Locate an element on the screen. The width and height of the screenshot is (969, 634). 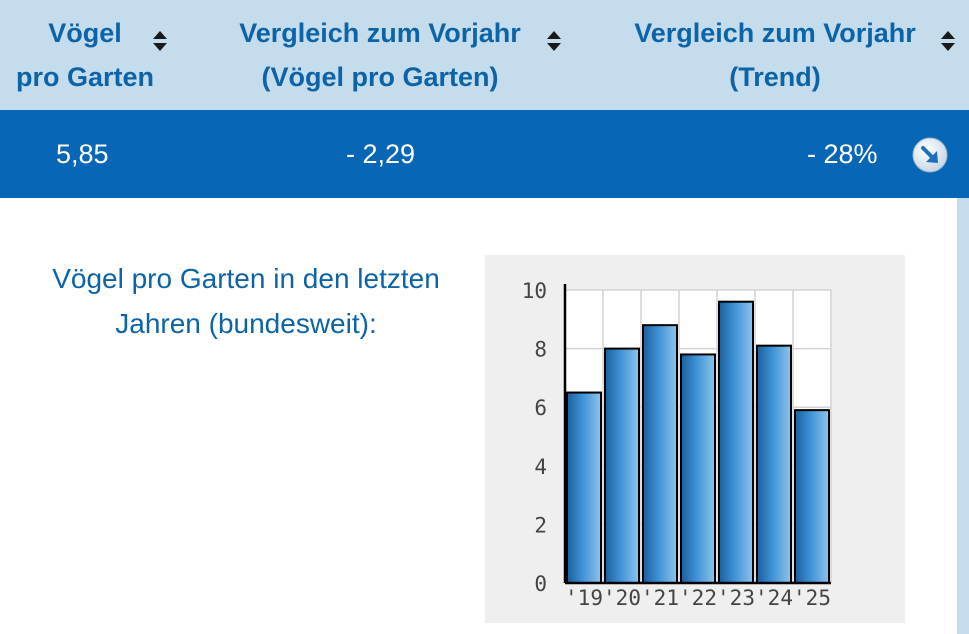
column-header-label: Vögel is located at coordinates (85, 33).